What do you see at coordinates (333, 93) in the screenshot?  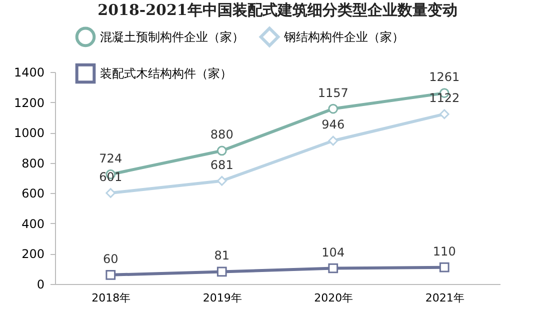 I see `data-label: 1157` at bounding box center [333, 93].